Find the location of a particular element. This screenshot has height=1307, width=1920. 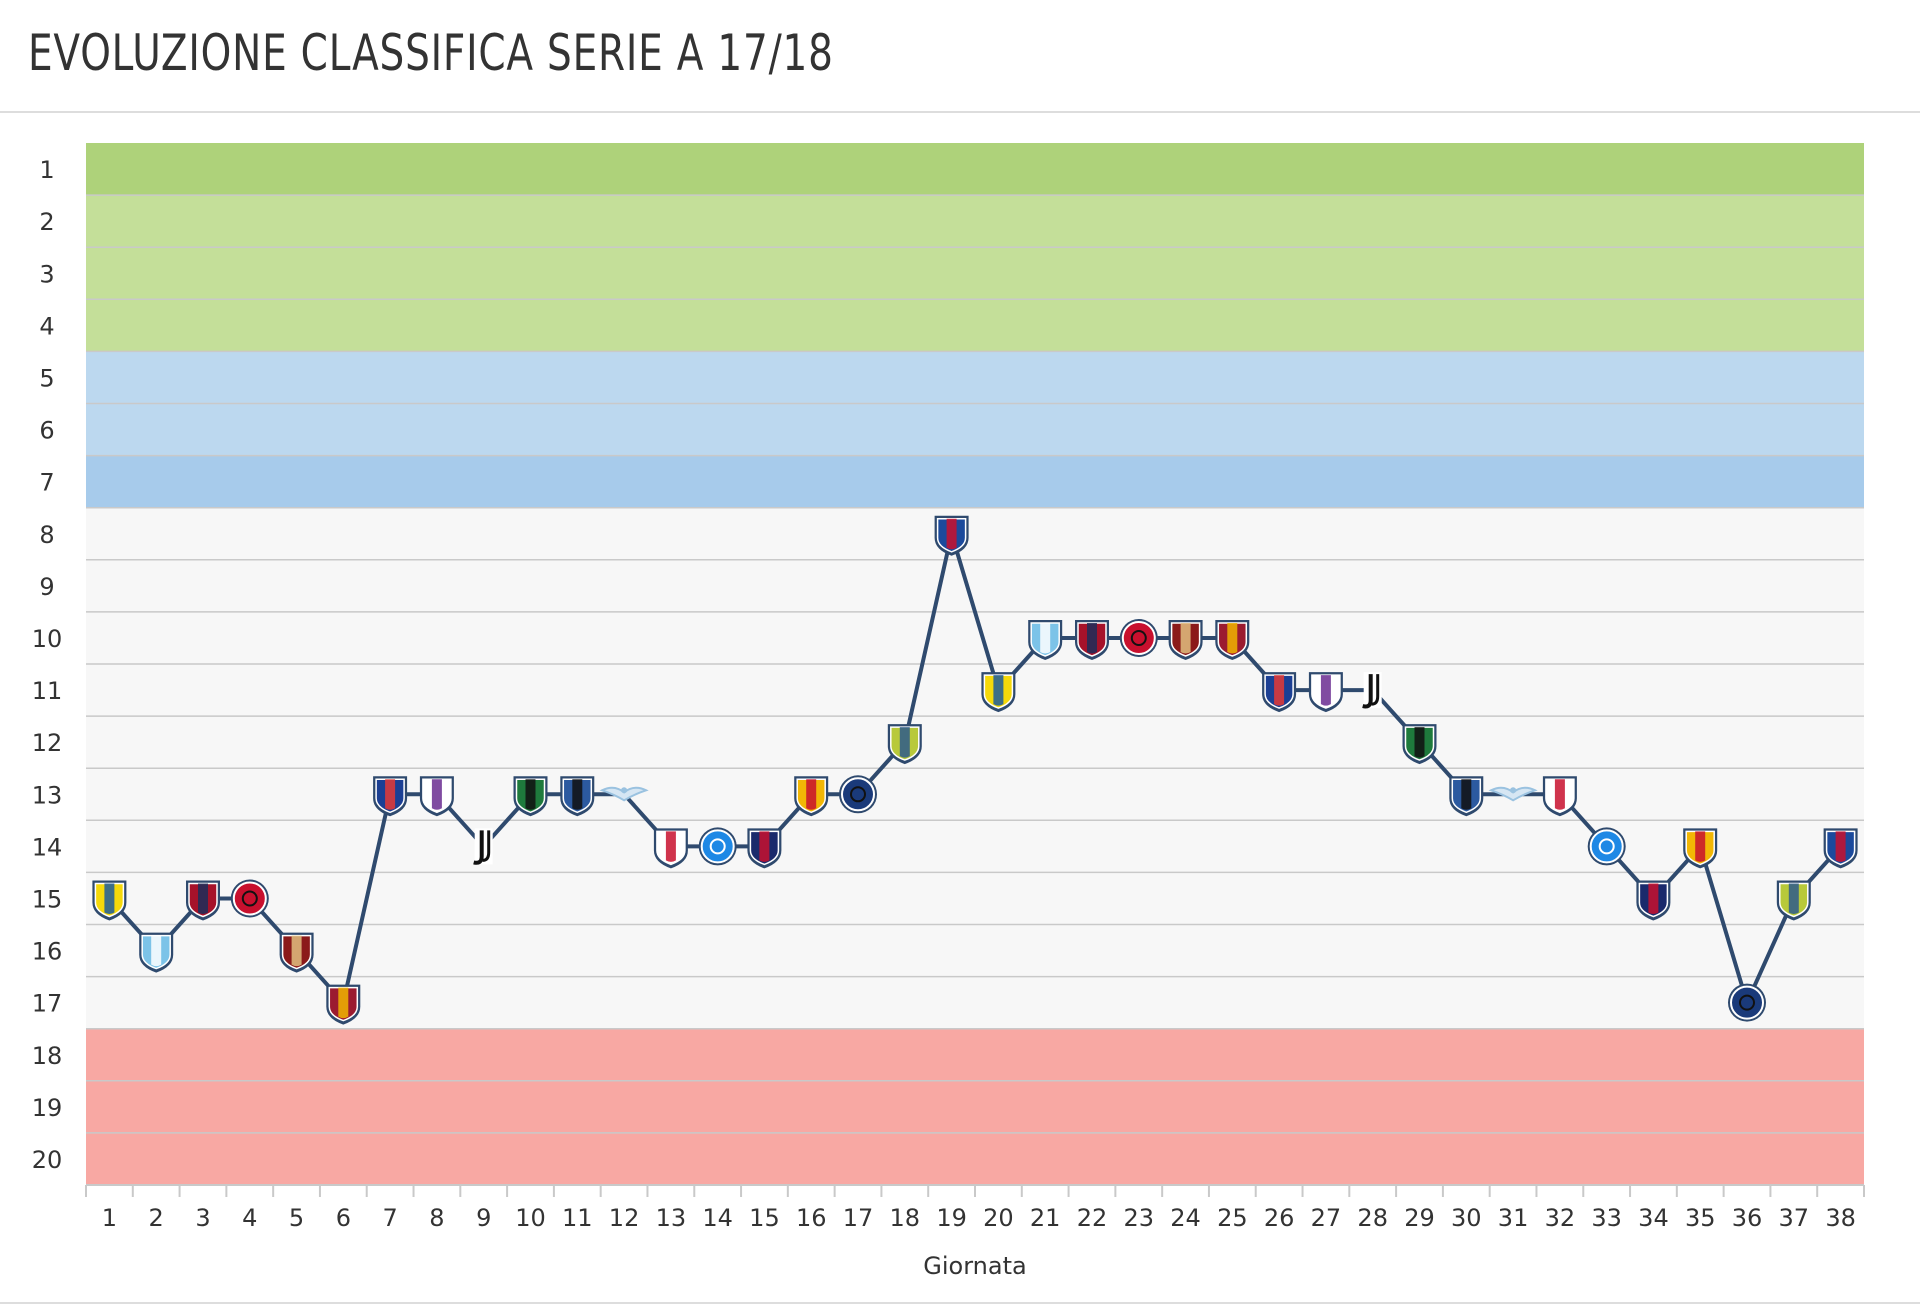

x-tick-label: 11 is located at coordinates (577, 1218).